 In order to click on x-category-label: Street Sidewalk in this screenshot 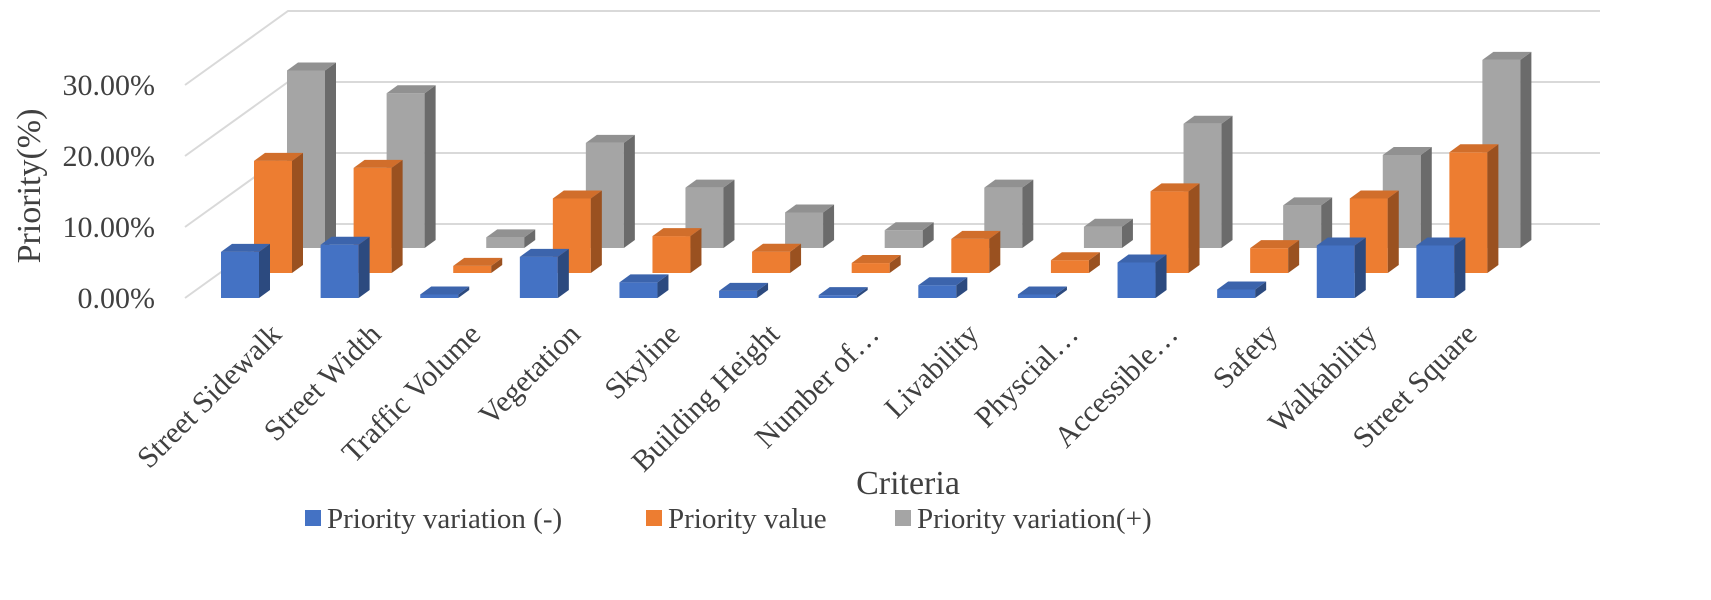, I will do `click(209, 396)`.